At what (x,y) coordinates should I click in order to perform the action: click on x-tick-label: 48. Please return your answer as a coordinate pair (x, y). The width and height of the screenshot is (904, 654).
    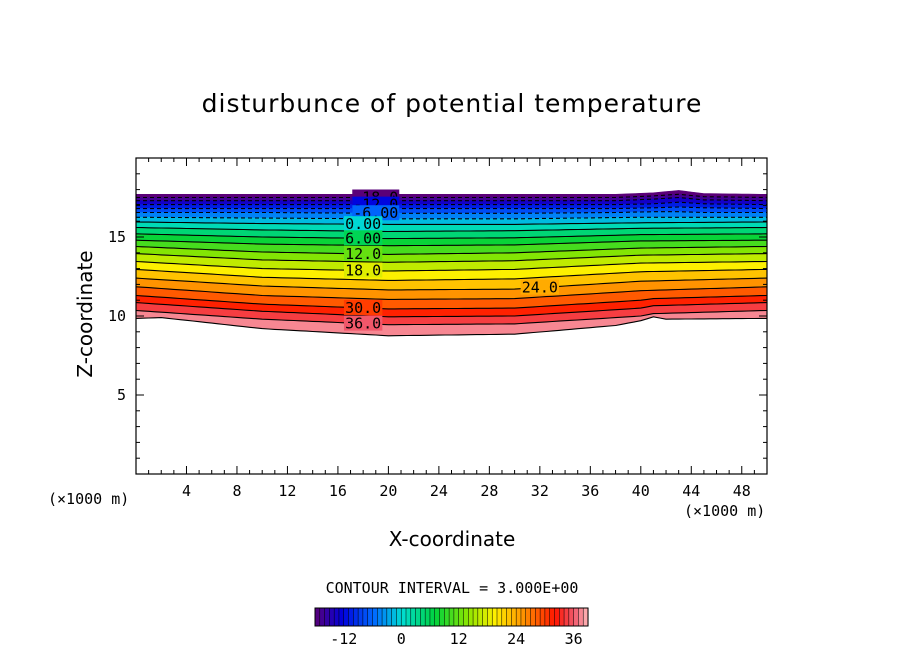
    Looking at the image, I should click on (742, 491).